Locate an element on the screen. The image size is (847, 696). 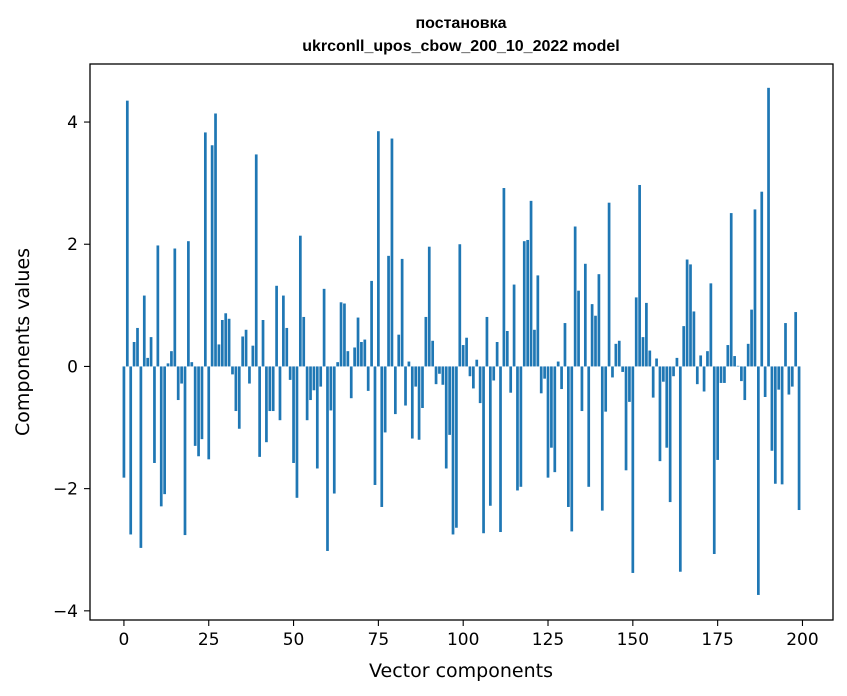
y-tick-label: −2 is located at coordinates (65, 490).